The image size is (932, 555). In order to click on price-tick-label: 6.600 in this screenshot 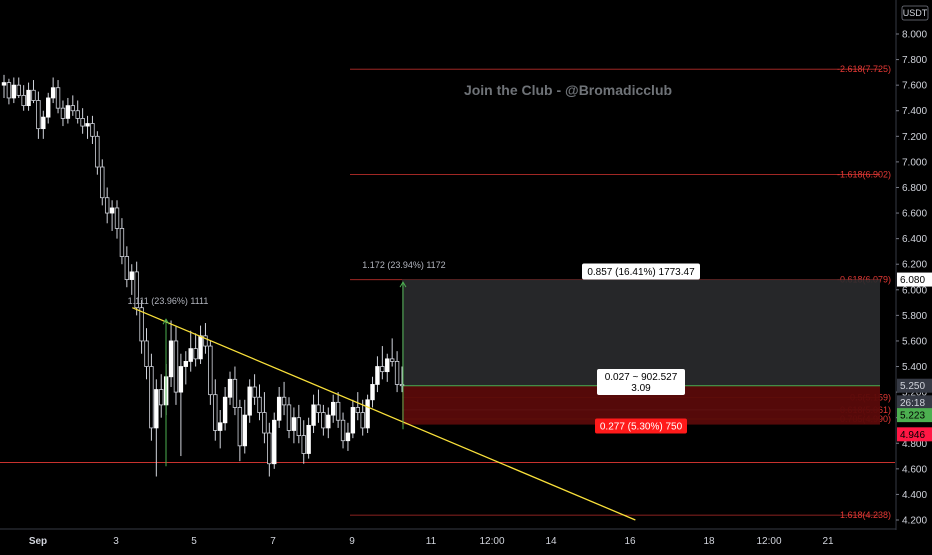, I will do `click(914, 214)`.